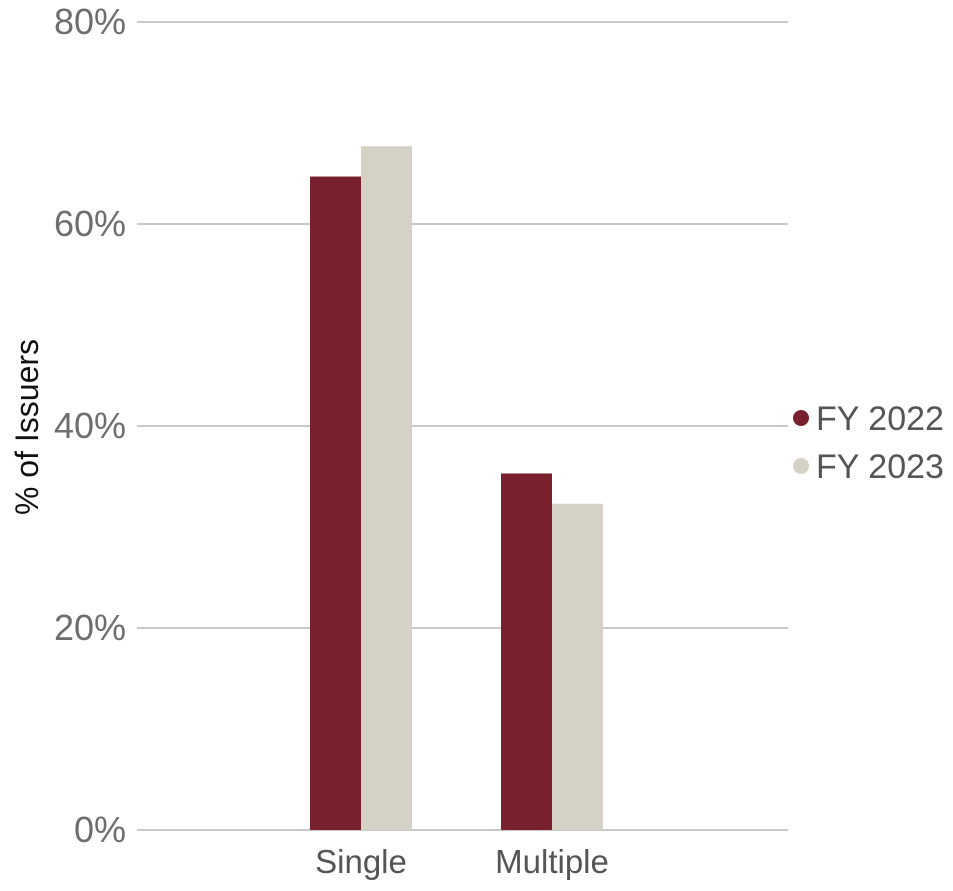  What do you see at coordinates (90, 21) in the screenshot?
I see `y-tick-label: 80%` at bounding box center [90, 21].